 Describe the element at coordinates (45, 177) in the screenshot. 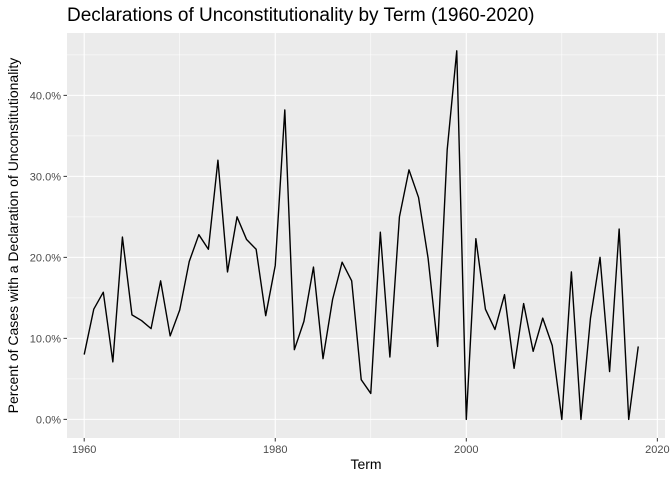

I see `y-tick-label: 30.0%` at that location.